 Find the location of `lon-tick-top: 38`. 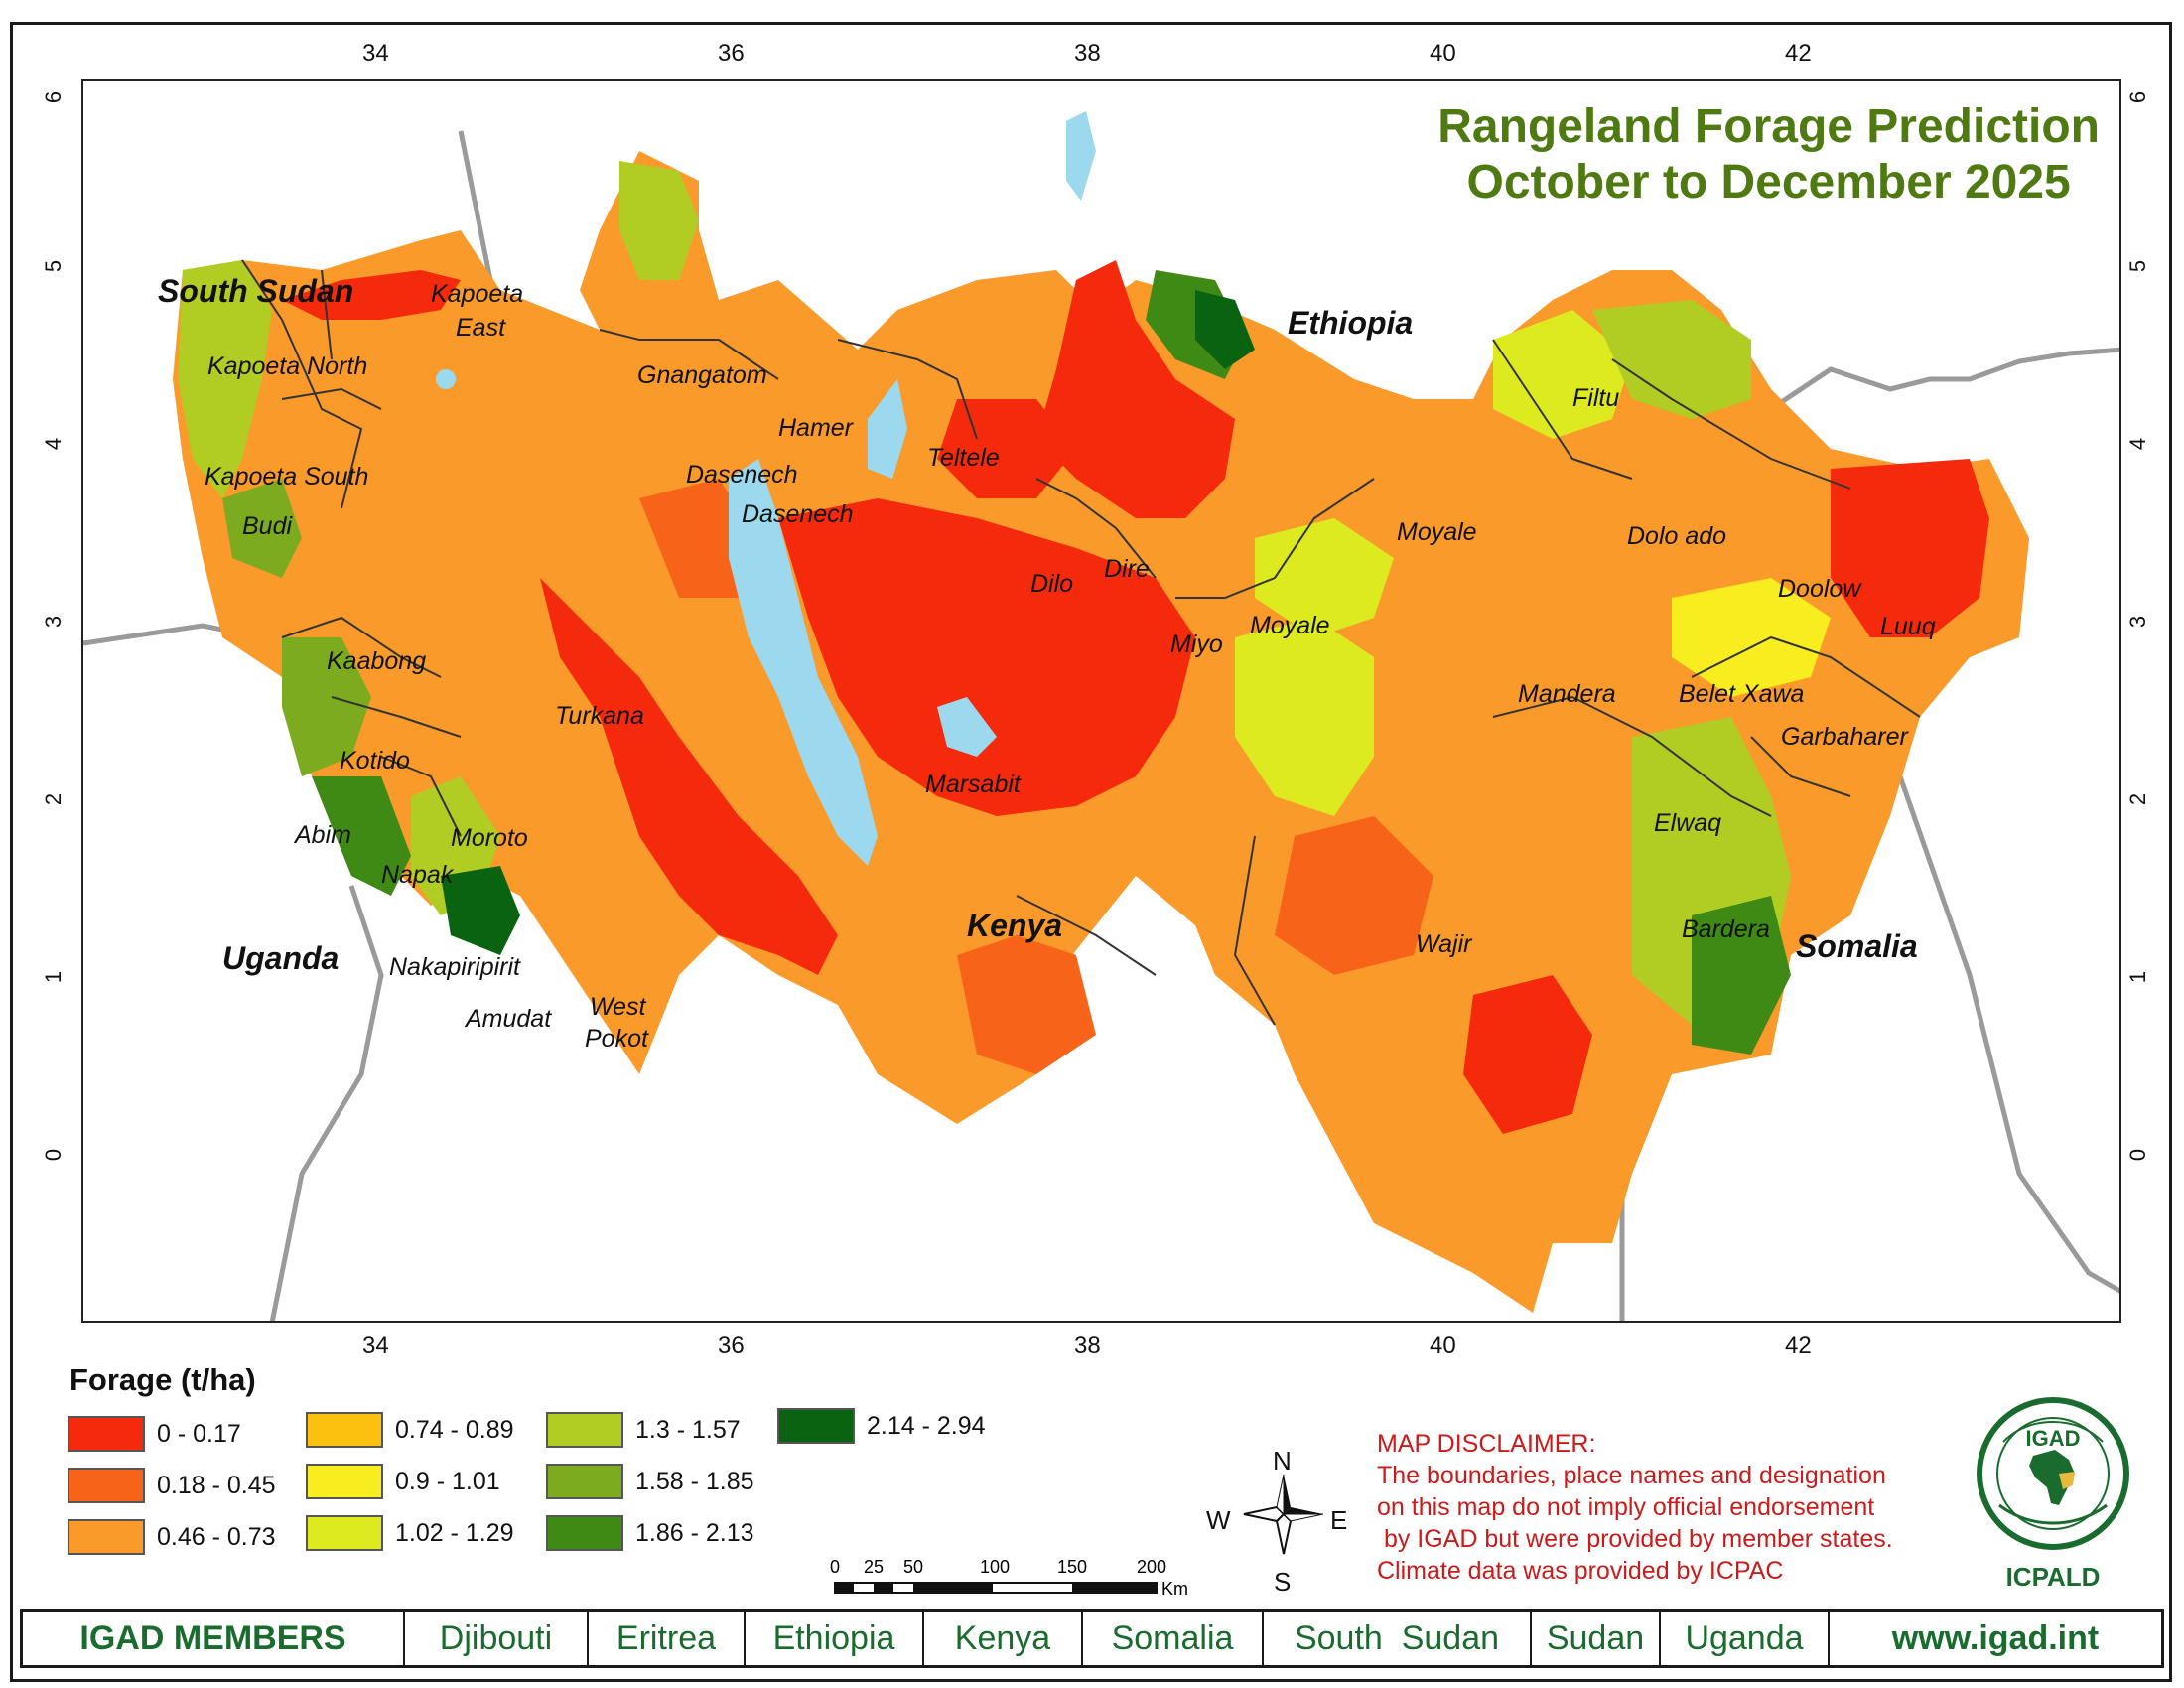

lon-tick-top: 38 is located at coordinates (1087, 53).